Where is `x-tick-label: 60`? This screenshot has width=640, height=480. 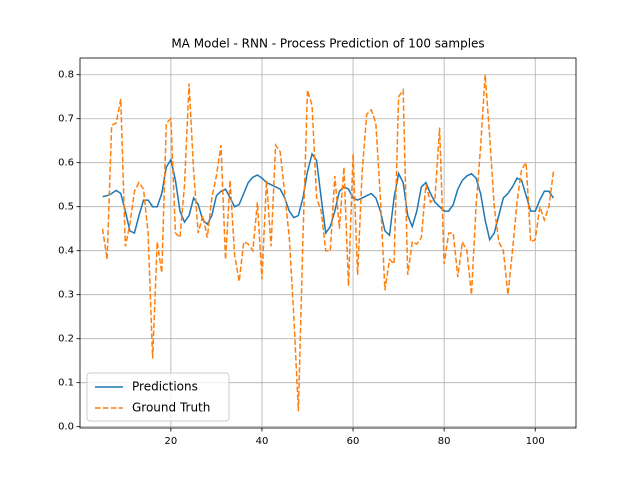
x-tick-label: 60 is located at coordinates (353, 441).